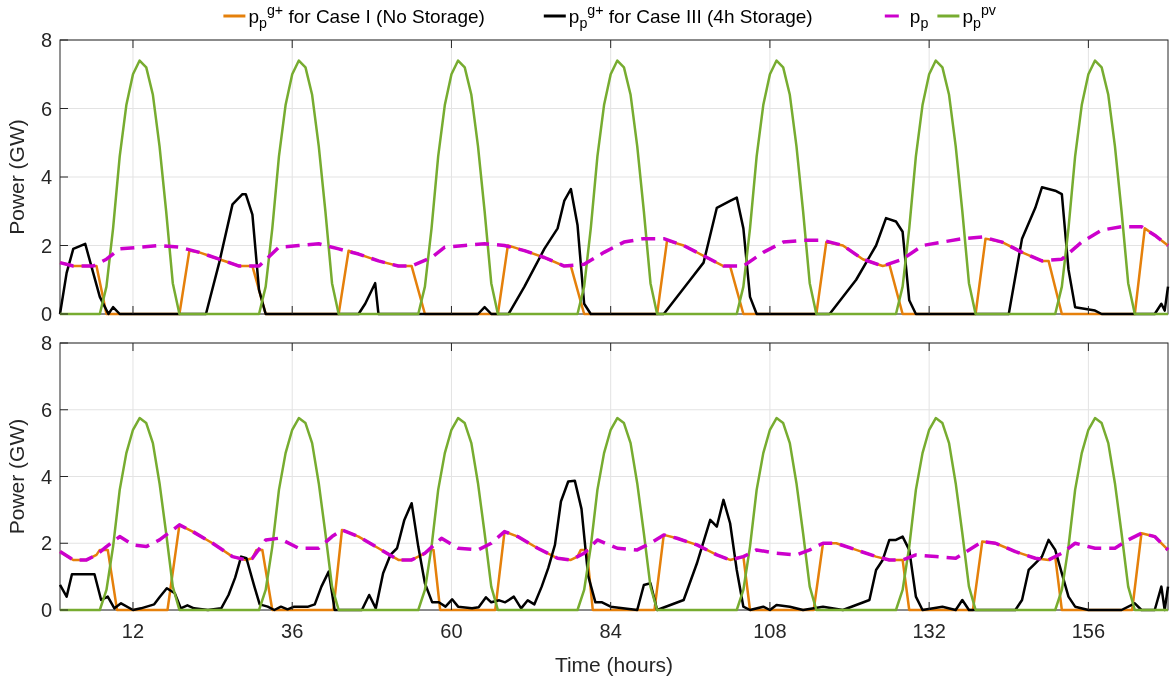 This screenshot has width=1174, height=683. Describe the element at coordinates (366, 16) in the screenshot. I see `legend-label: p$_{p}$$^{g+}$ for Case I (No Storage)` at that location.